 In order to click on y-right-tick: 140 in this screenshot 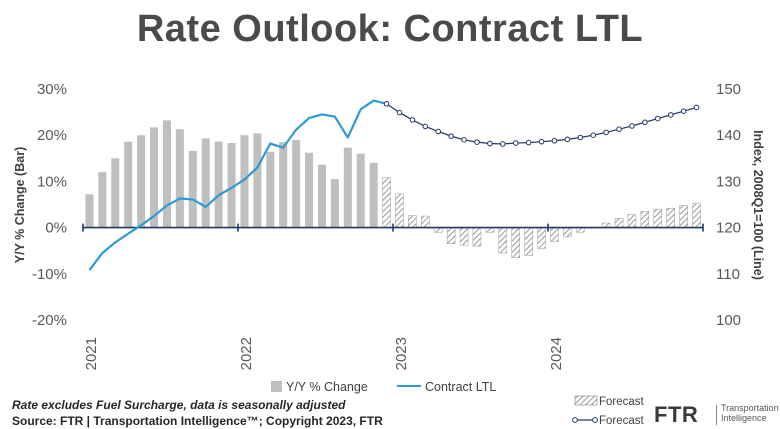, I will do `click(728, 135)`.